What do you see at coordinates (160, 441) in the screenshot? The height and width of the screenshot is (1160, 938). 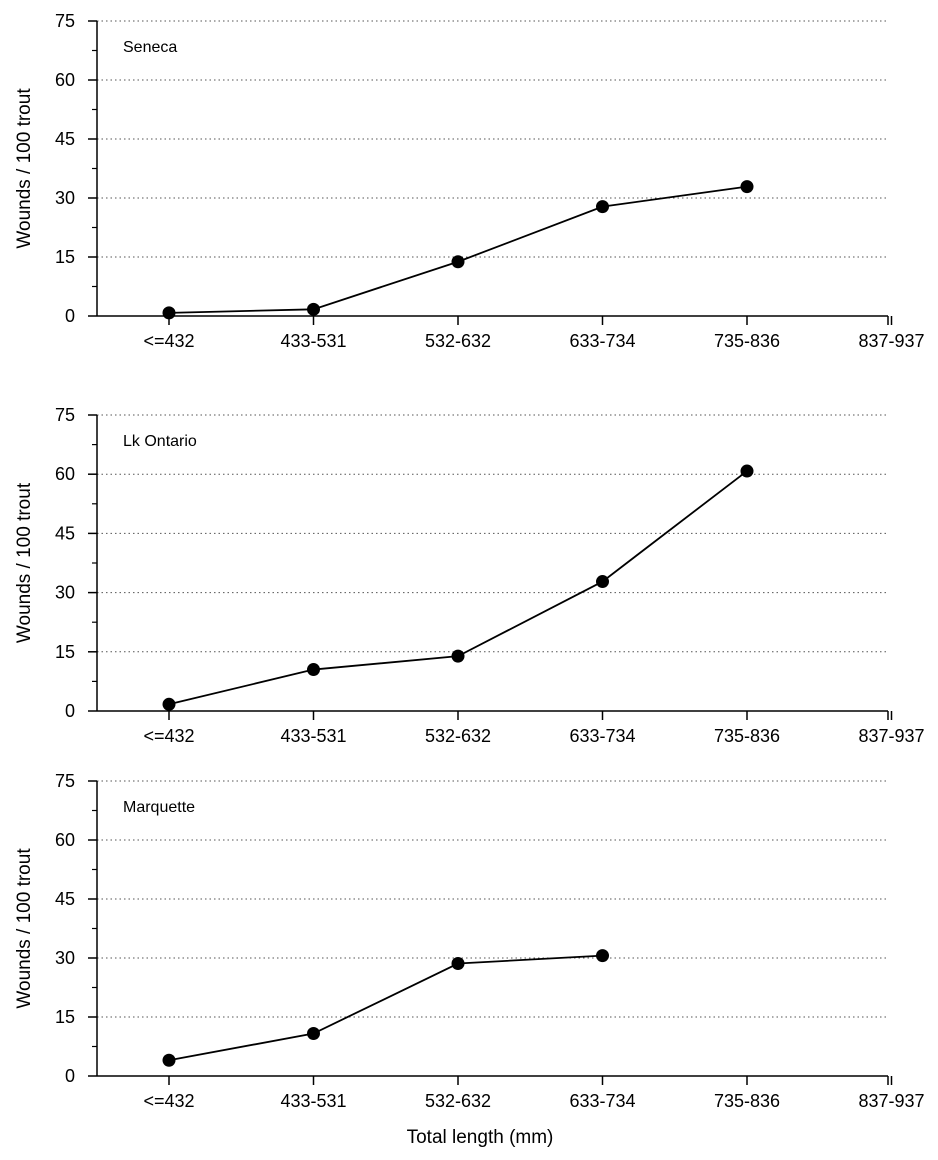 I see `panel-label: Lk Ontario` at bounding box center [160, 441].